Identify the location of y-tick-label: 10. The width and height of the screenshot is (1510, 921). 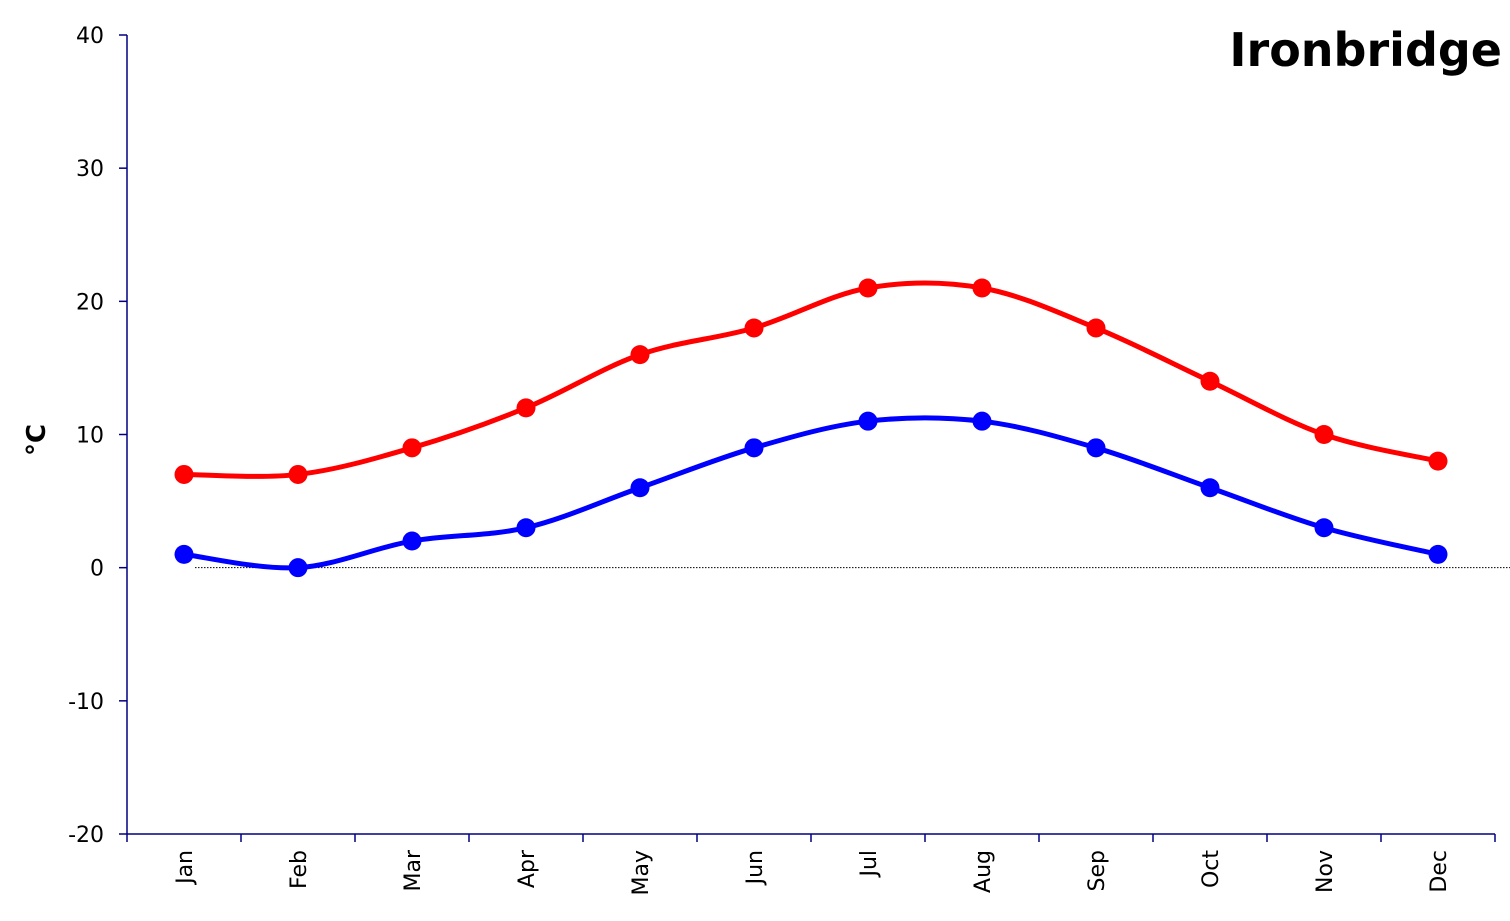
(90, 436).